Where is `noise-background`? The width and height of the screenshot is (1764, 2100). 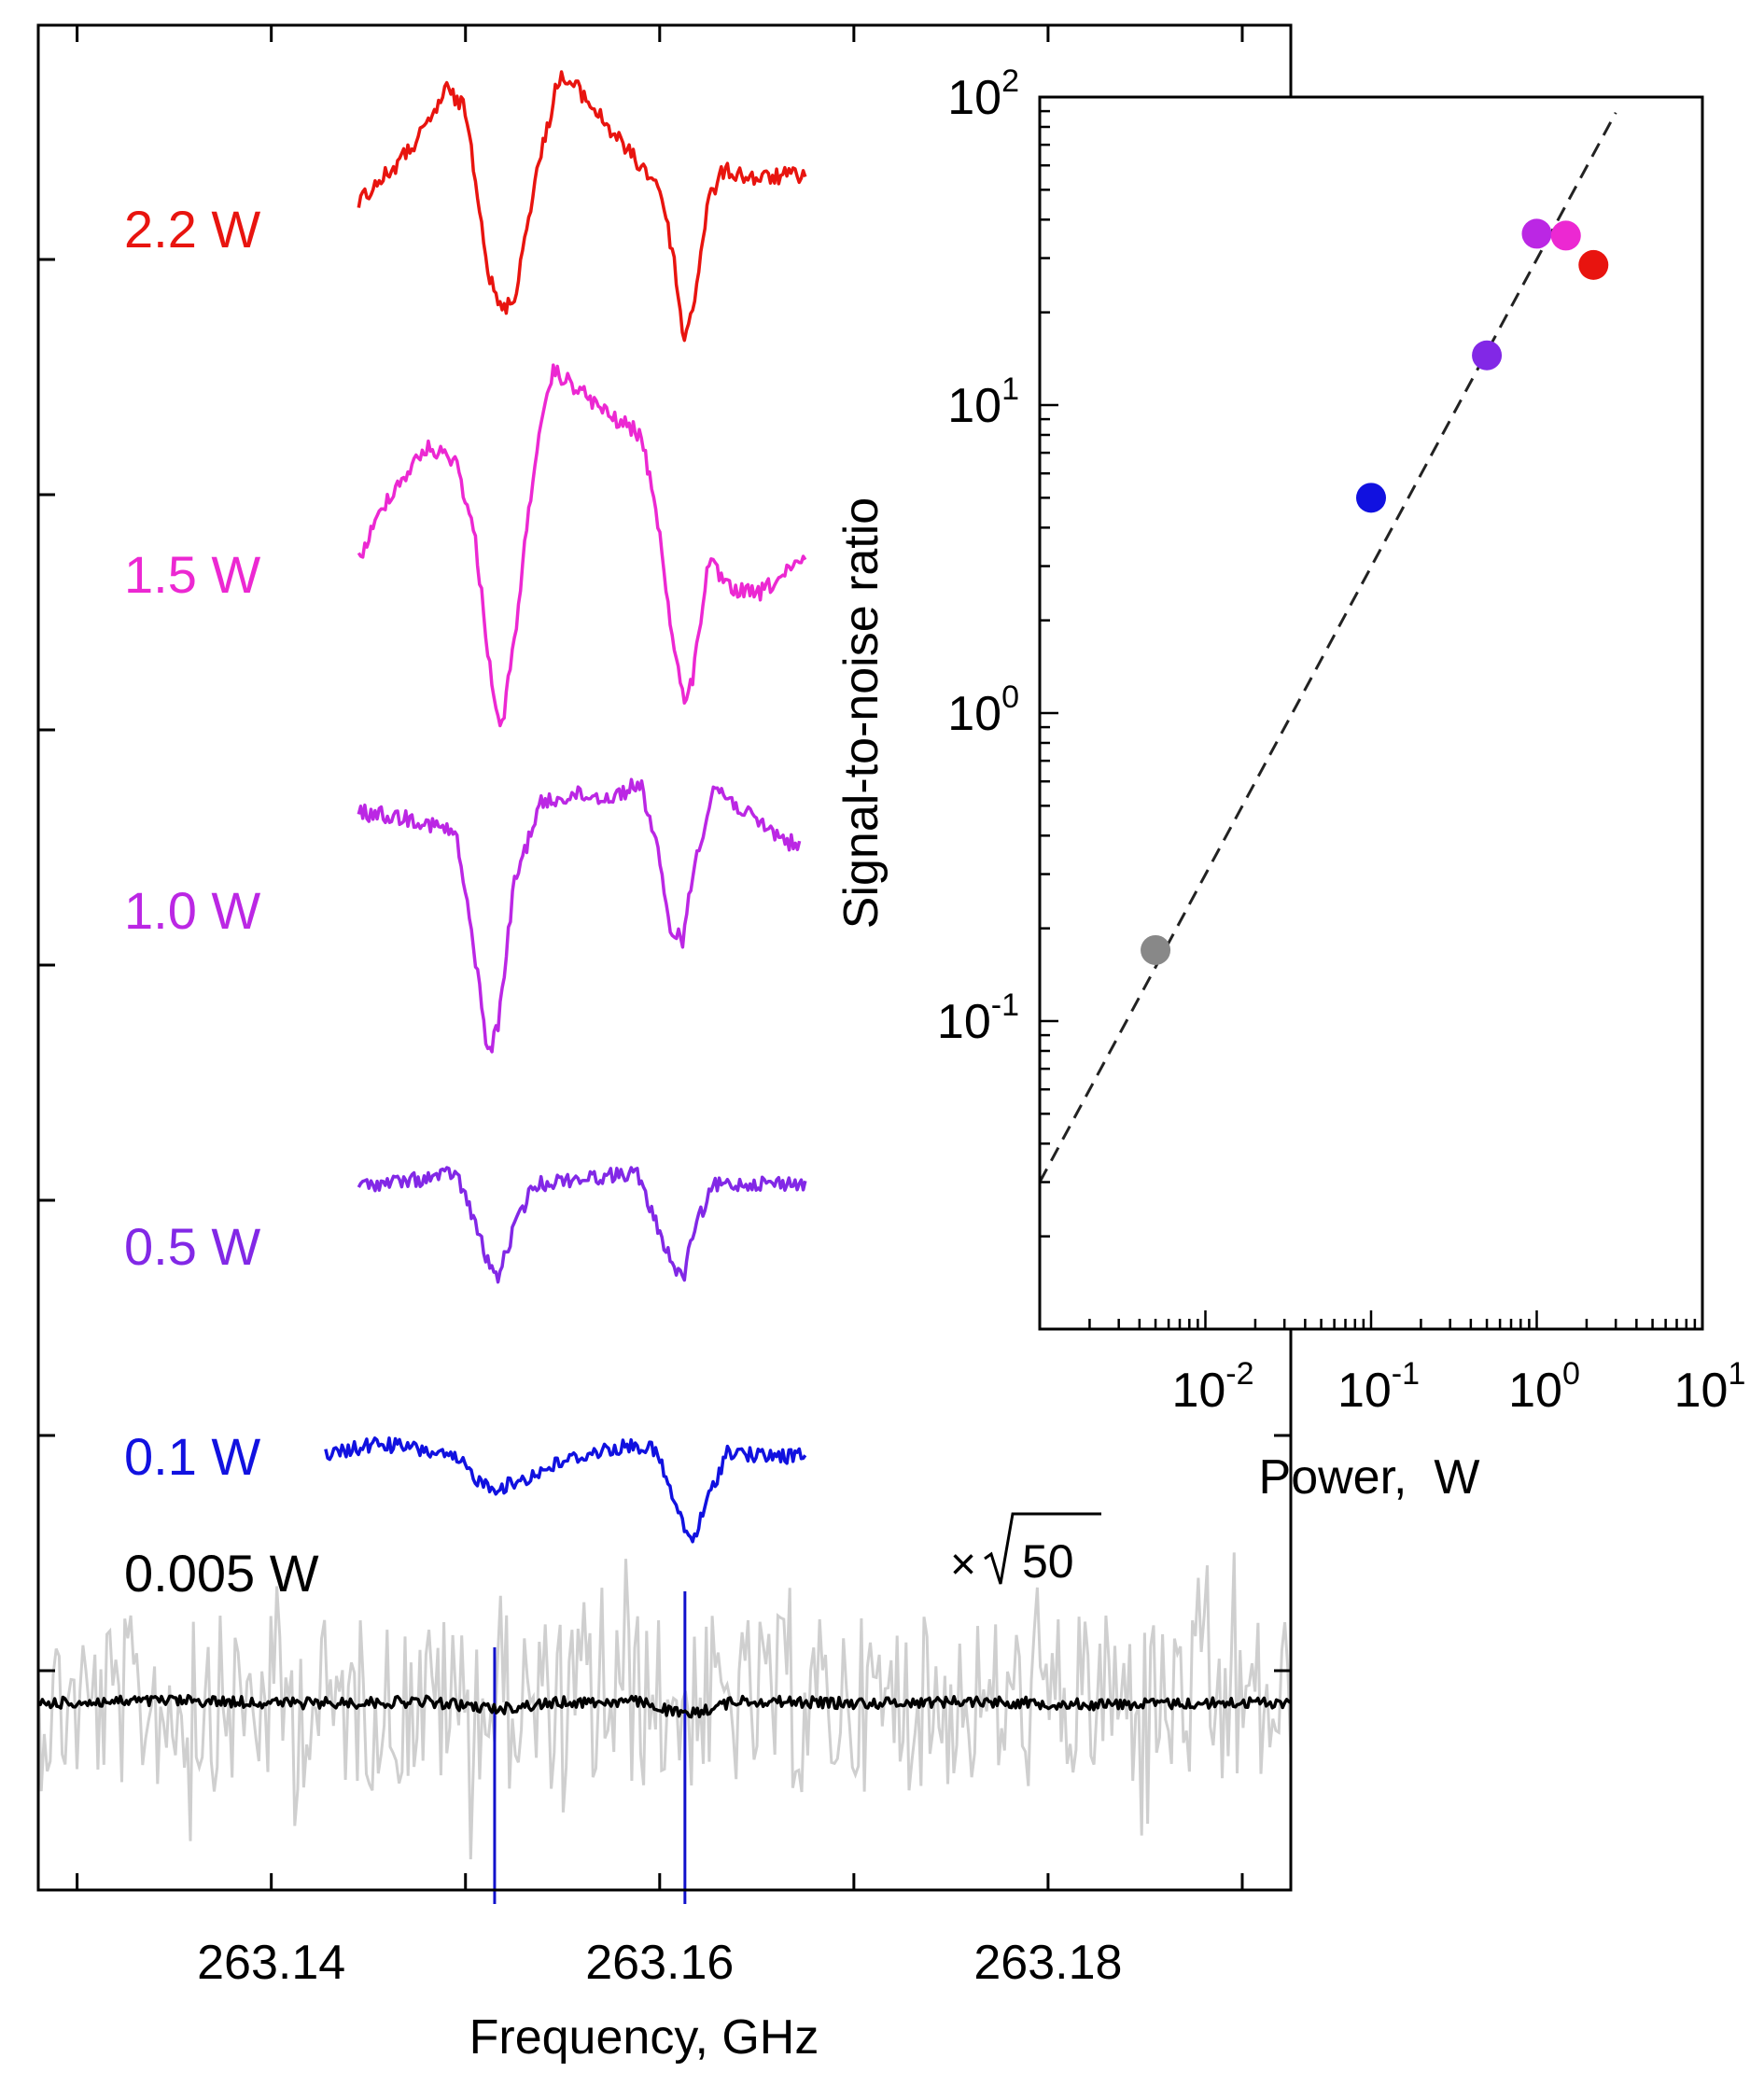 noise-background is located at coordinates (664, 1706).